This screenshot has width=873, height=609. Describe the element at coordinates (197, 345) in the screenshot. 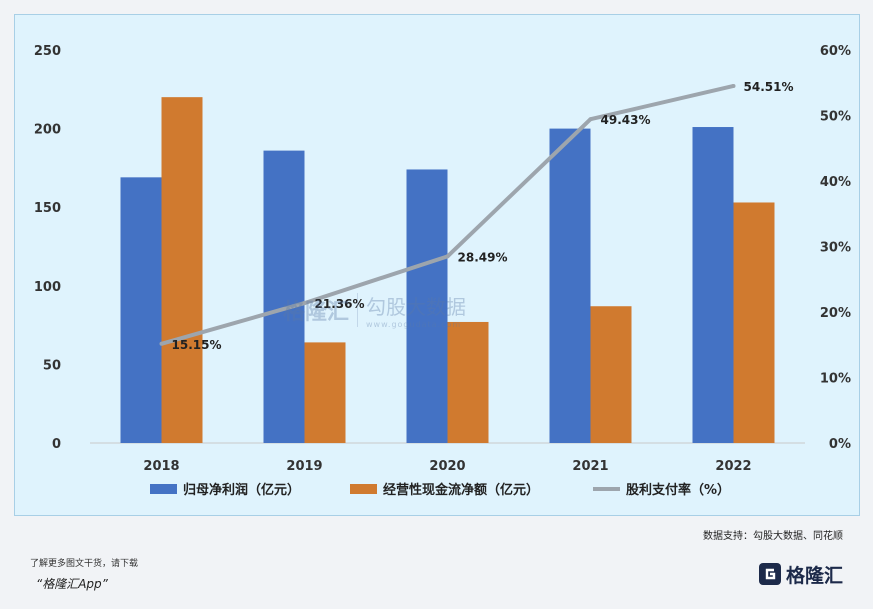

I see `line-data-label: 15.15%` at that location.